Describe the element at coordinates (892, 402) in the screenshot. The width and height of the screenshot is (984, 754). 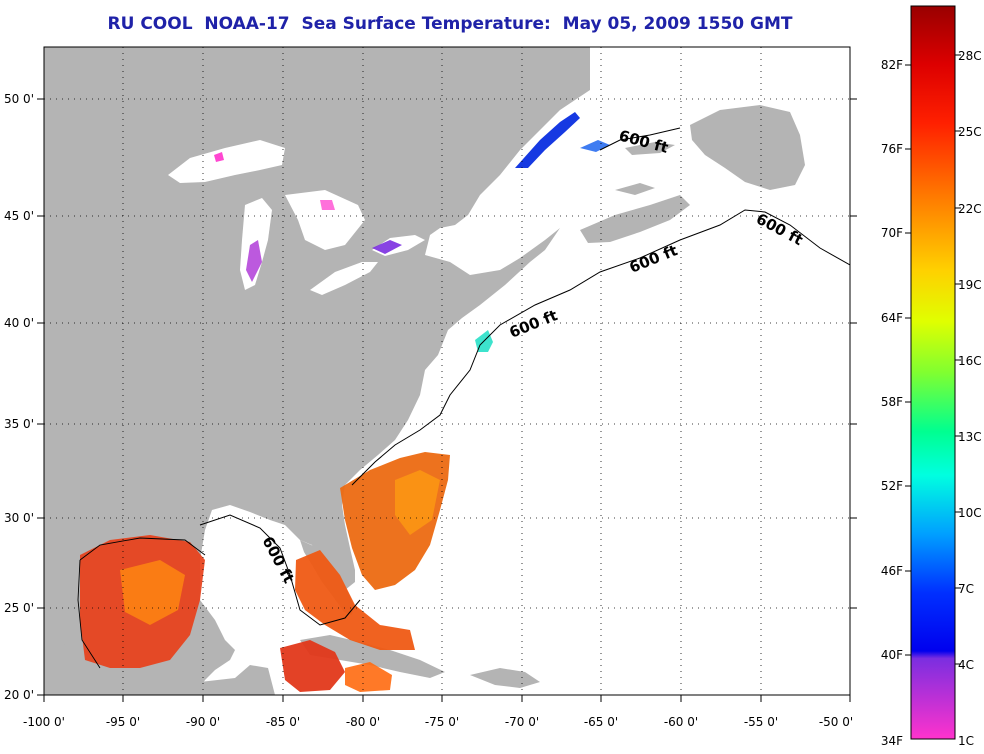
I see `colorbar-f-label: 58F` at that location.